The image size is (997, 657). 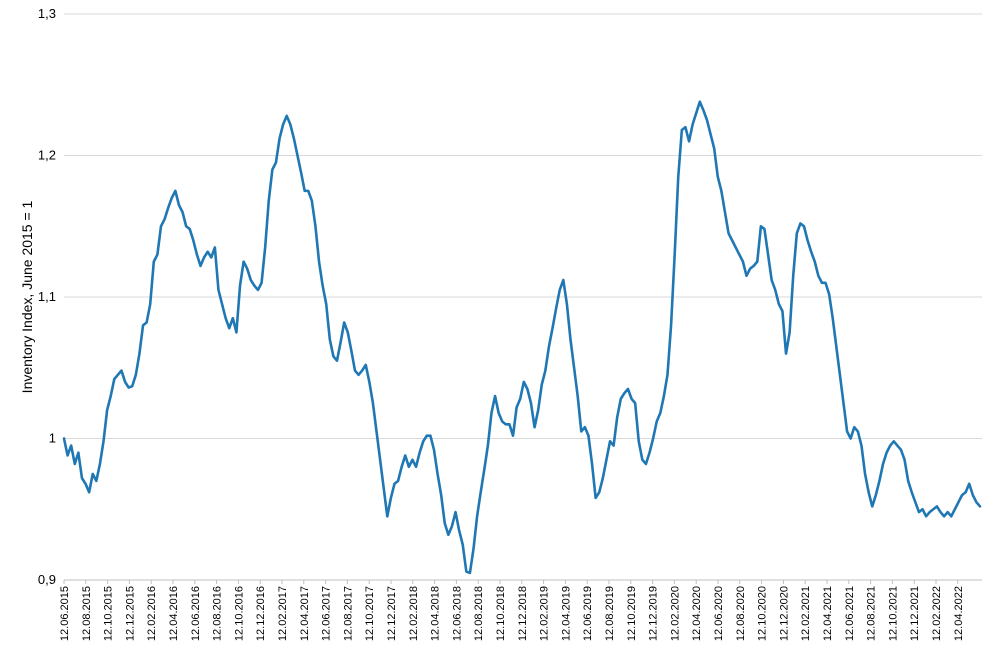 What do you see at coordinates (479, 613) in the screenshot?
I see `x-tick-label: 12.08.2018` at bounding box center [479, 613].